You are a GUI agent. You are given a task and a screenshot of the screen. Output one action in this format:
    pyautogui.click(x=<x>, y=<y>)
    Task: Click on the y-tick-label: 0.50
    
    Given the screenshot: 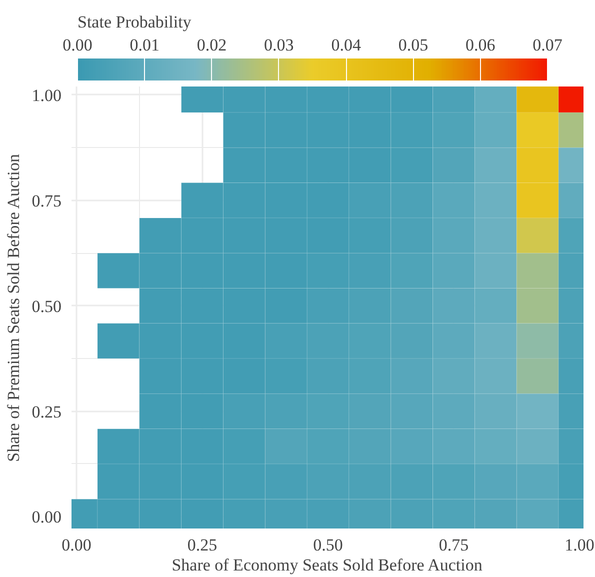 What is the action you would take?
    pyautogui.click(x=47, y=306)
    